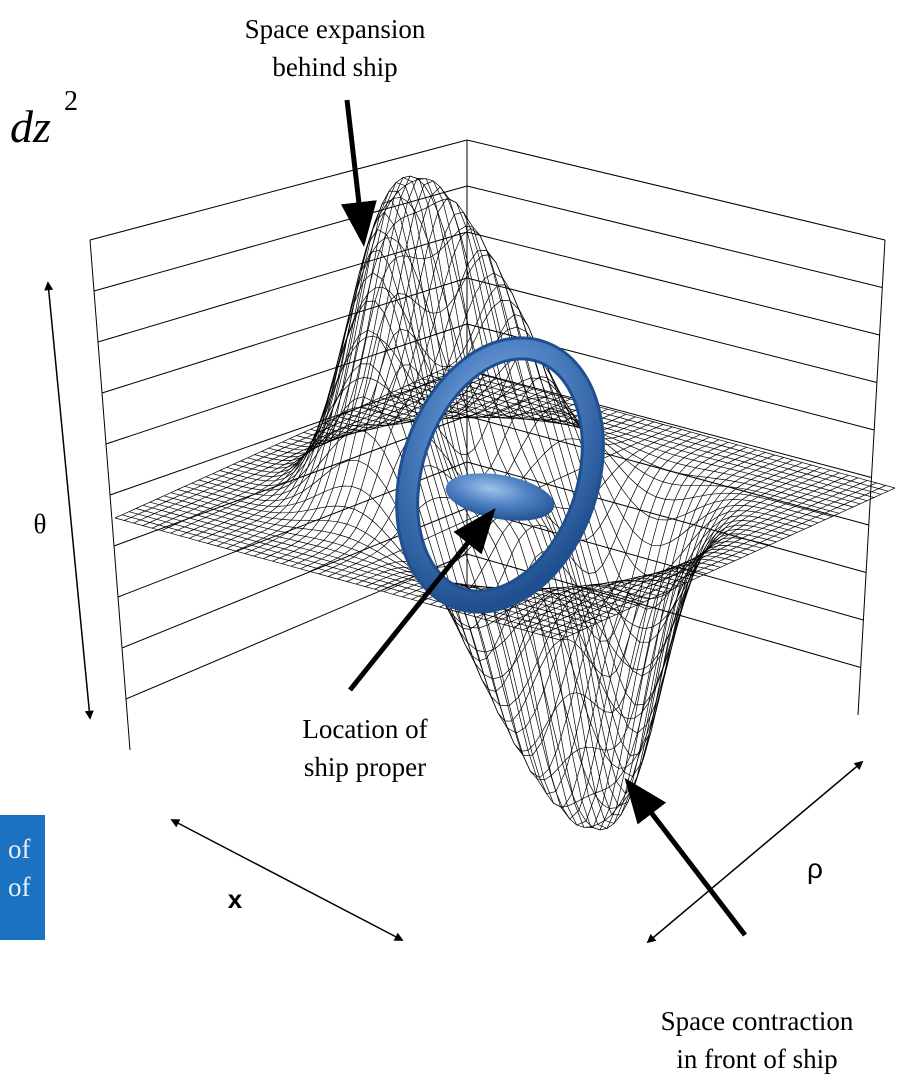 This screenshot has height=1088, width=901. Describe the element at coordinates (757, 1021) in the screenshot. I see `label: Space contraction` at that location.